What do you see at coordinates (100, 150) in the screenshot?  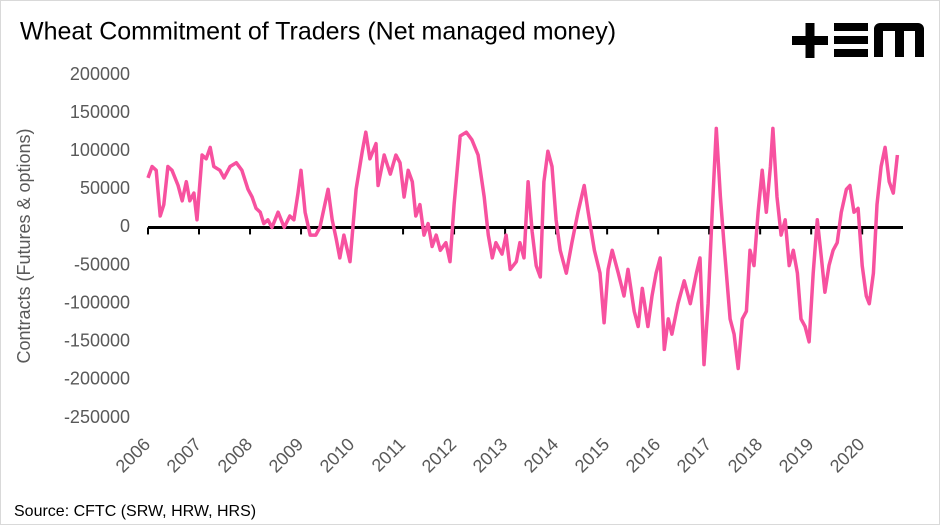 I see `y-tick-label: 100000` at bounding box center [100, 150].